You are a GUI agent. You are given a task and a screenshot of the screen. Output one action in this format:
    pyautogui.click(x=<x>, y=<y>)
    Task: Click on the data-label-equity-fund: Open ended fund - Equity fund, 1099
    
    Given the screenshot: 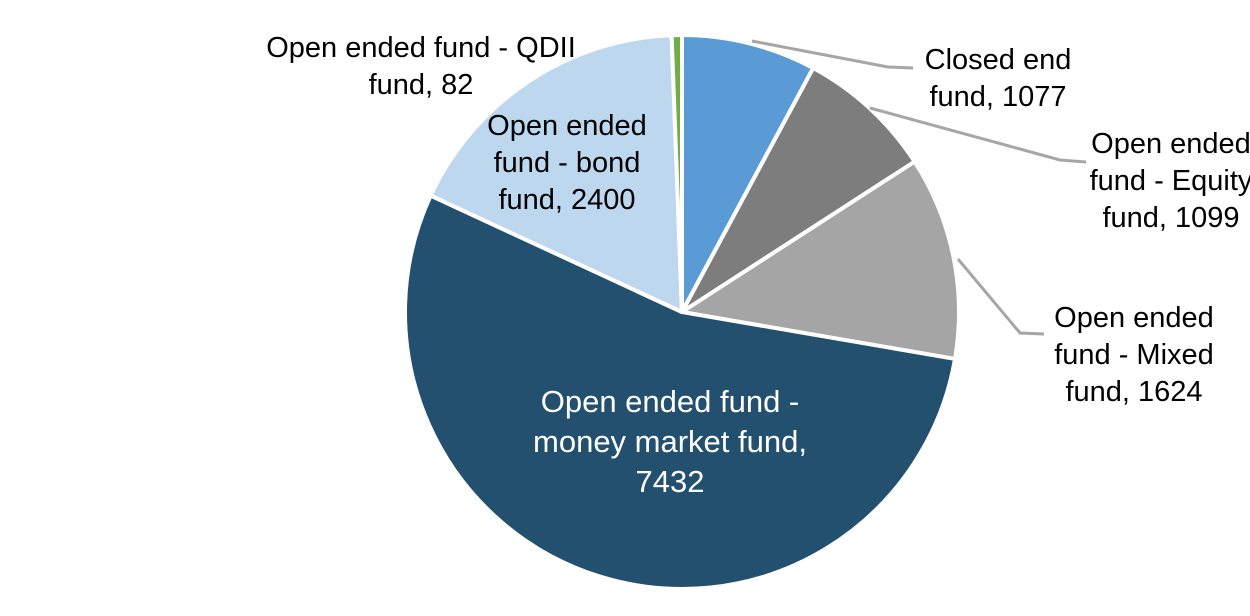 What is the action you would take?
    pyautogui.click(x=1170, y=181)
    